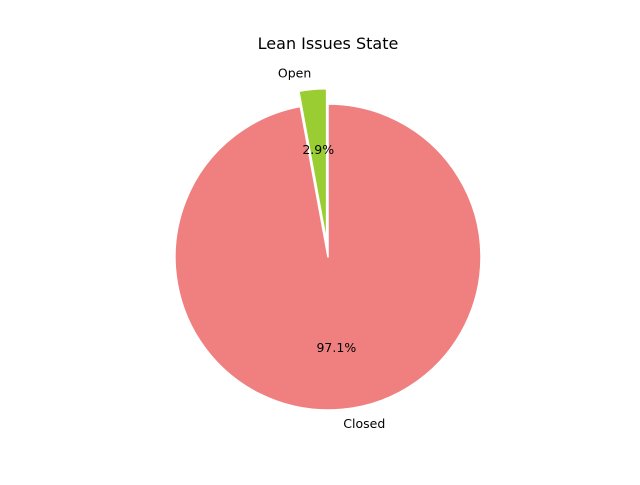  What do you see at coordinates (313, 165) in the screenshot?
I see `pie-slice-open` at bounding box center [313, 165].